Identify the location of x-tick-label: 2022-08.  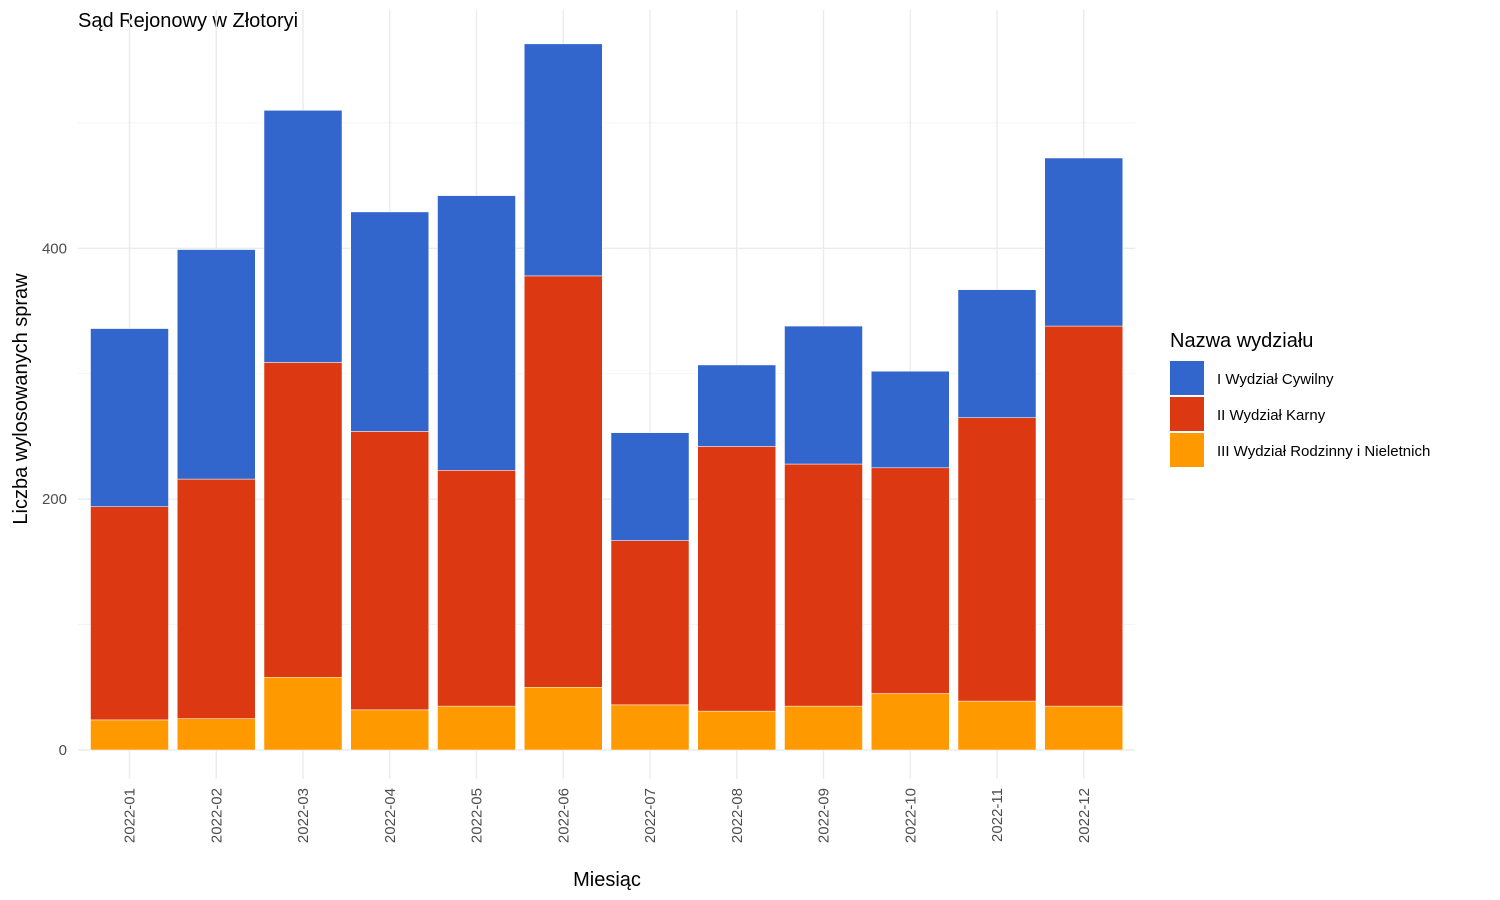
(737, 815).